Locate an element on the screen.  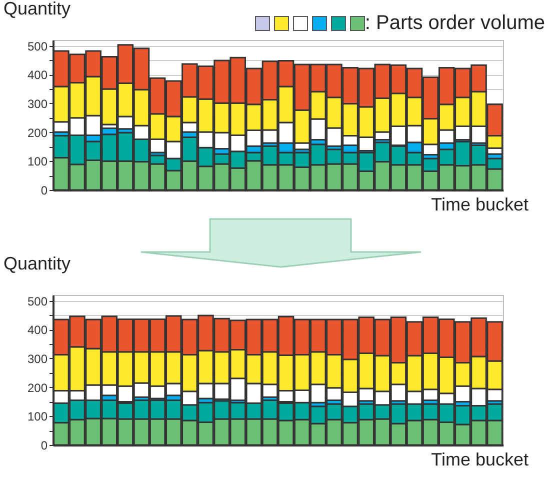
text: : Parts order volume is located at coordinates (454, 23).